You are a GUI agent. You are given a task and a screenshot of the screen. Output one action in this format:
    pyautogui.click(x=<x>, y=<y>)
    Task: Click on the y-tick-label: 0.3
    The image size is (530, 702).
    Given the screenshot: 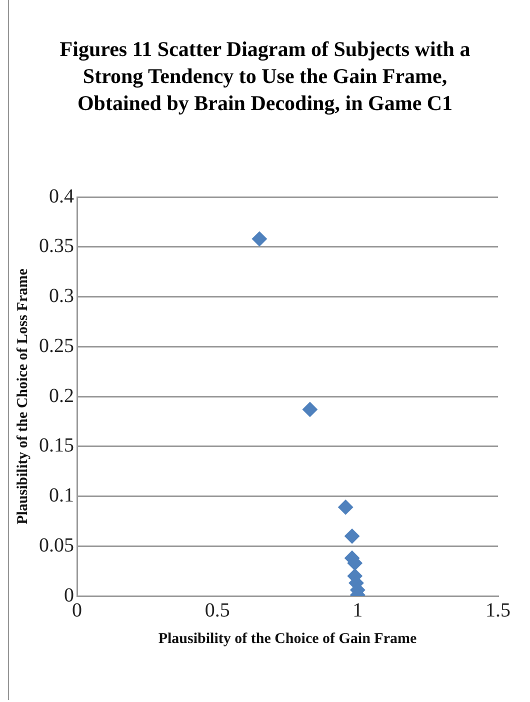 What is the action you would take?
    pyautogui.click(x=61, y=296)
    